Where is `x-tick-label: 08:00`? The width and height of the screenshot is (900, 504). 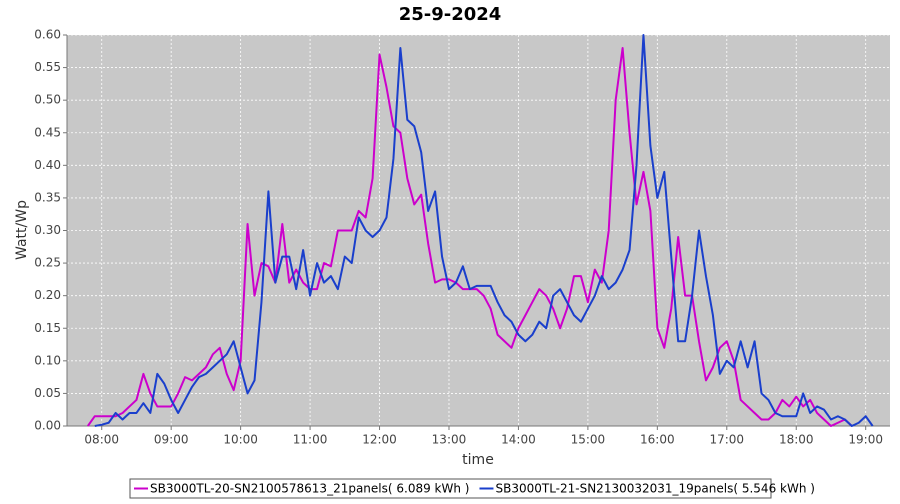 x-tick-label: 08:00 is located at coordinates (101, 440).